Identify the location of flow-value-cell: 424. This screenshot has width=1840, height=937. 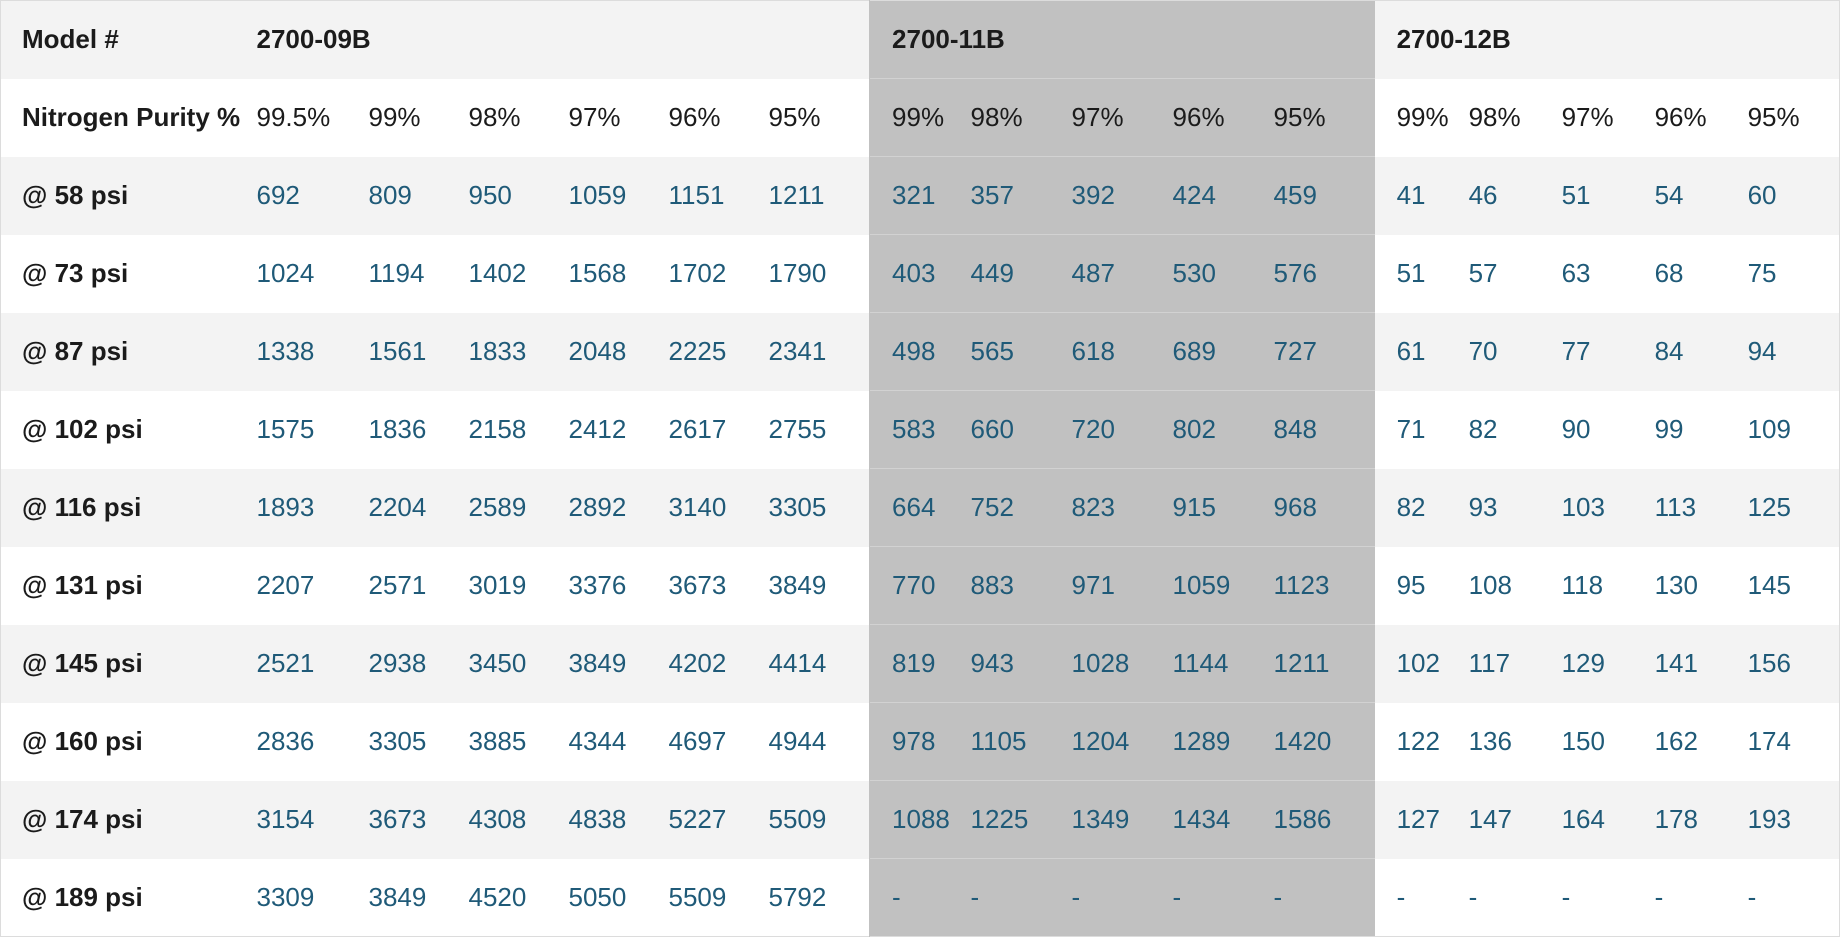
(1223, 195).